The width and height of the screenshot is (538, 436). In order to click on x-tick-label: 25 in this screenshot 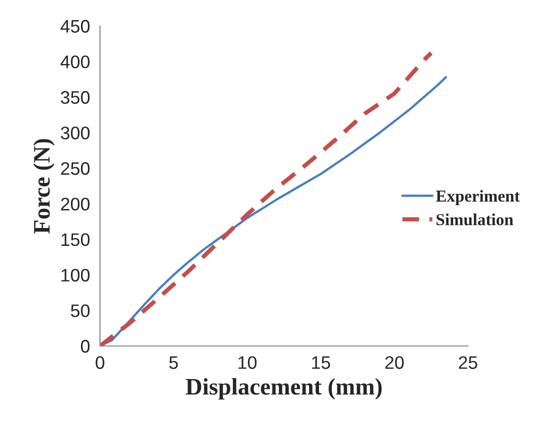, I will do `click(468, 362)`.